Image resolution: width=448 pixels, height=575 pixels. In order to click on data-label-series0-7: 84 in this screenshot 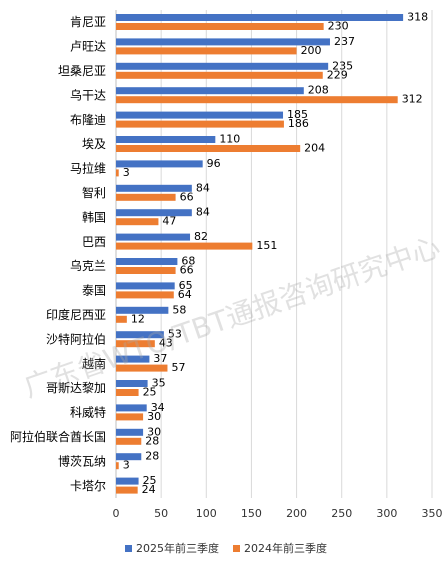, I will do `click(203, 187)`.